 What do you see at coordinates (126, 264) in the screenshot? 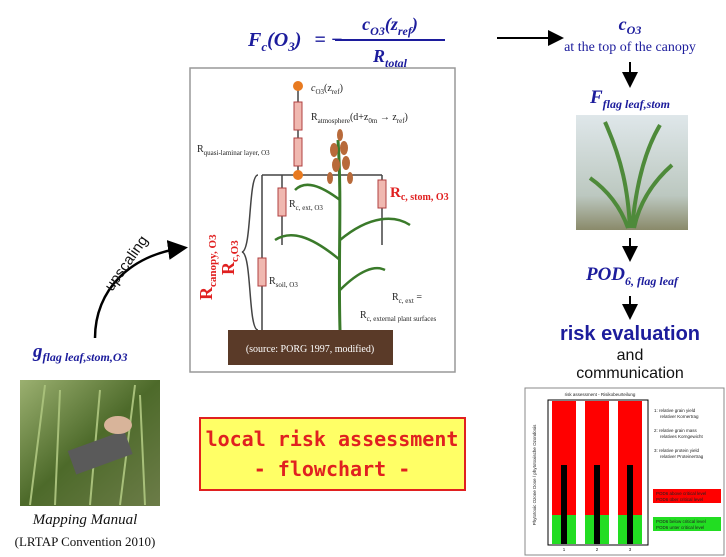
I see `upscaling: upscaling` at bounding box center [126, 264].